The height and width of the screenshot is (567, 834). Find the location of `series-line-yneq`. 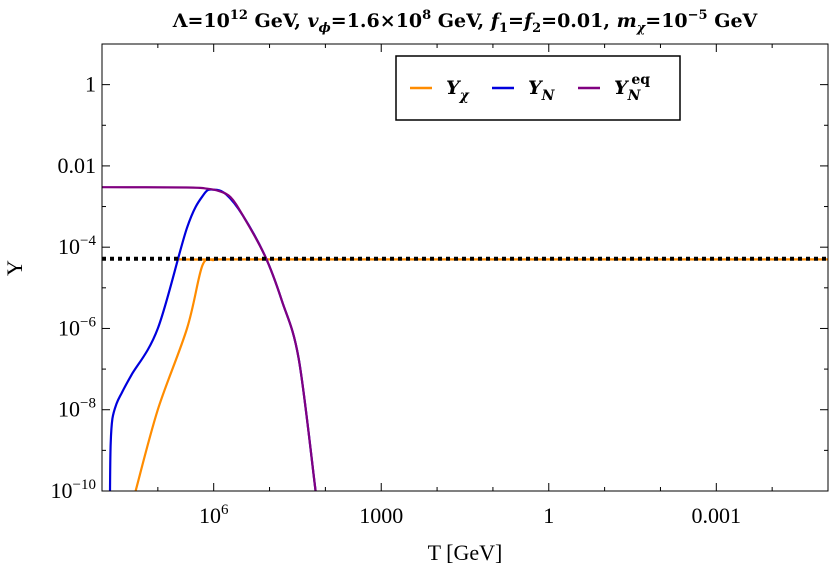

series-line-yneq is located at coordinates (209, 338).